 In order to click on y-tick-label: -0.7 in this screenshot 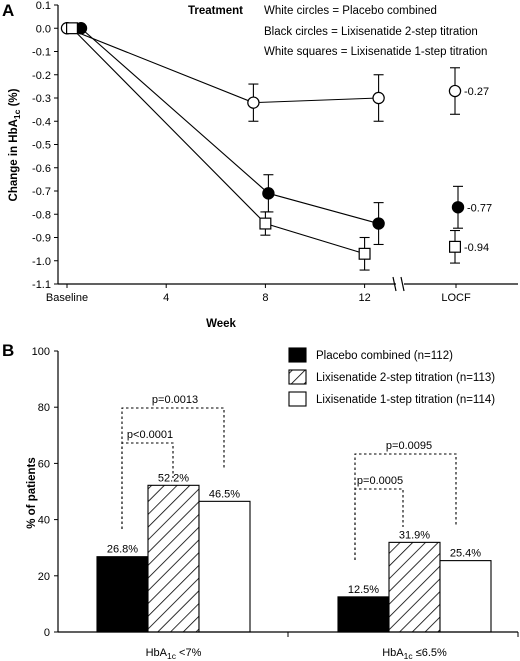, I will do `click(41, 192)`.